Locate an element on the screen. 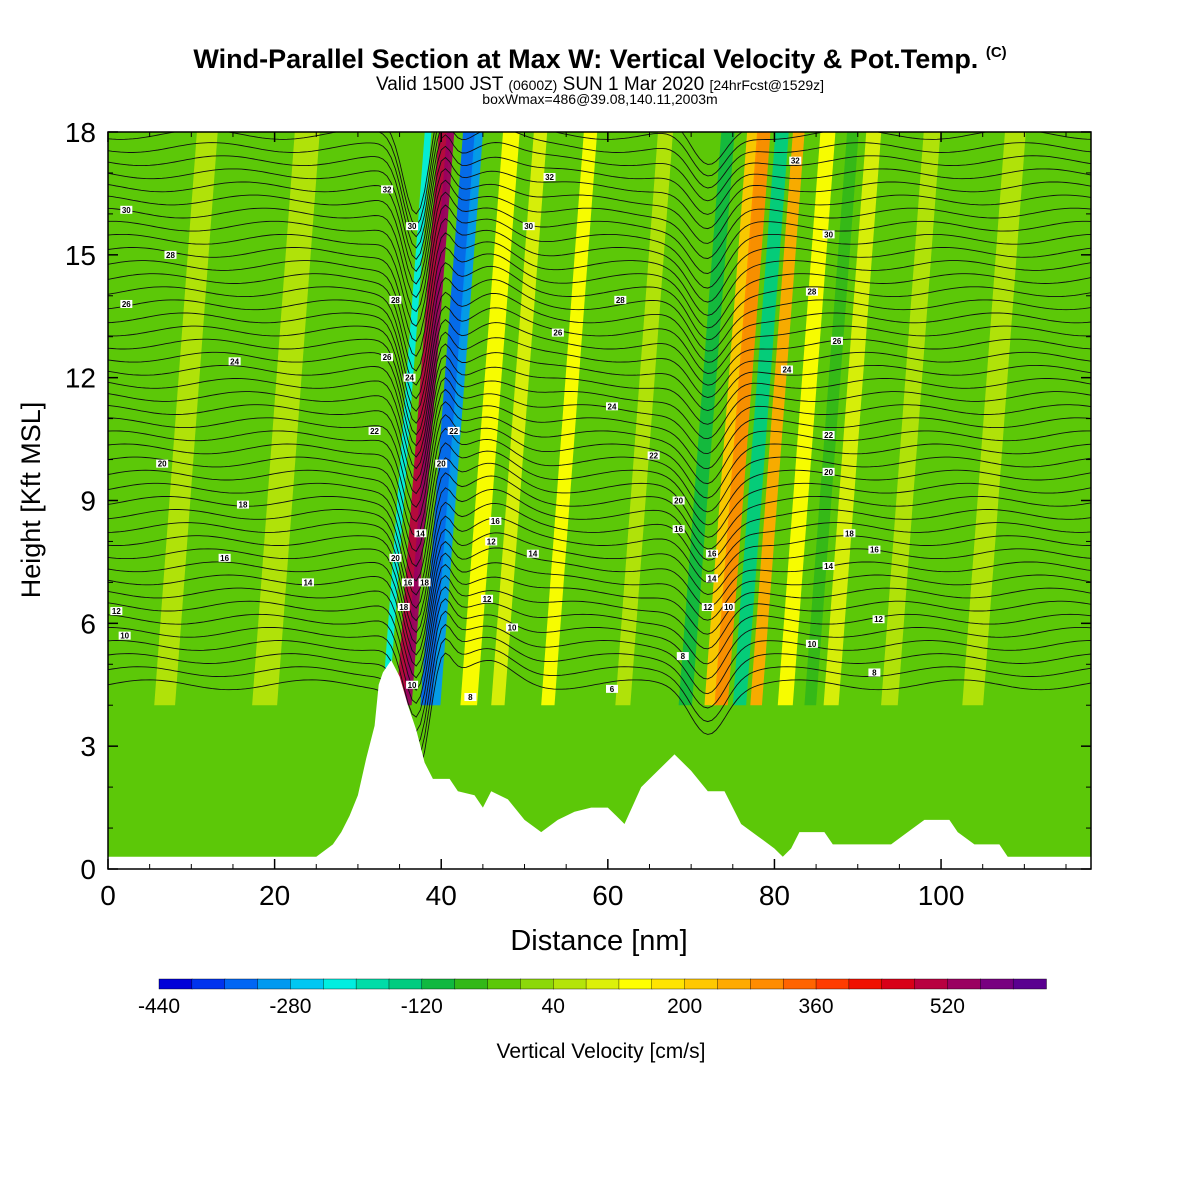 The image size is (1200, 1200). contour-label-text: 22 is located at coordinates (828, 435).